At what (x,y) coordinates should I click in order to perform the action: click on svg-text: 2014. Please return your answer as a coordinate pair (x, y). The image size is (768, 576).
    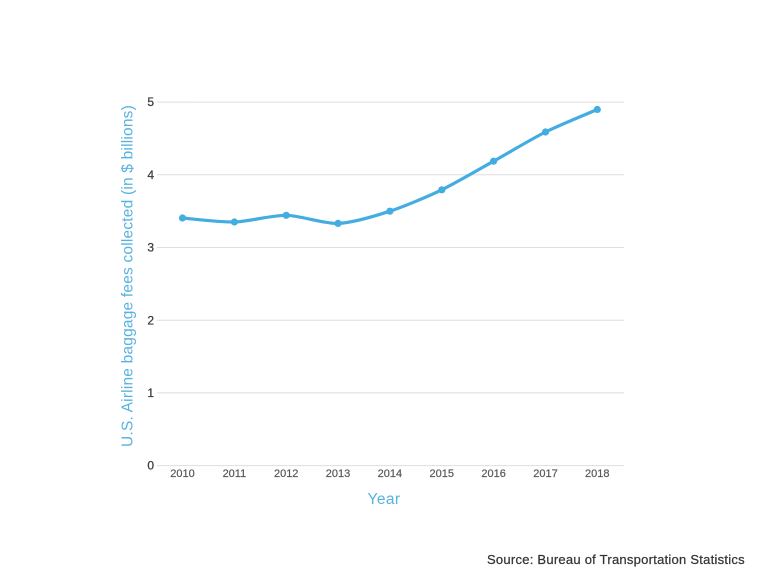
    Looking at the image, I should click on (390, 474).